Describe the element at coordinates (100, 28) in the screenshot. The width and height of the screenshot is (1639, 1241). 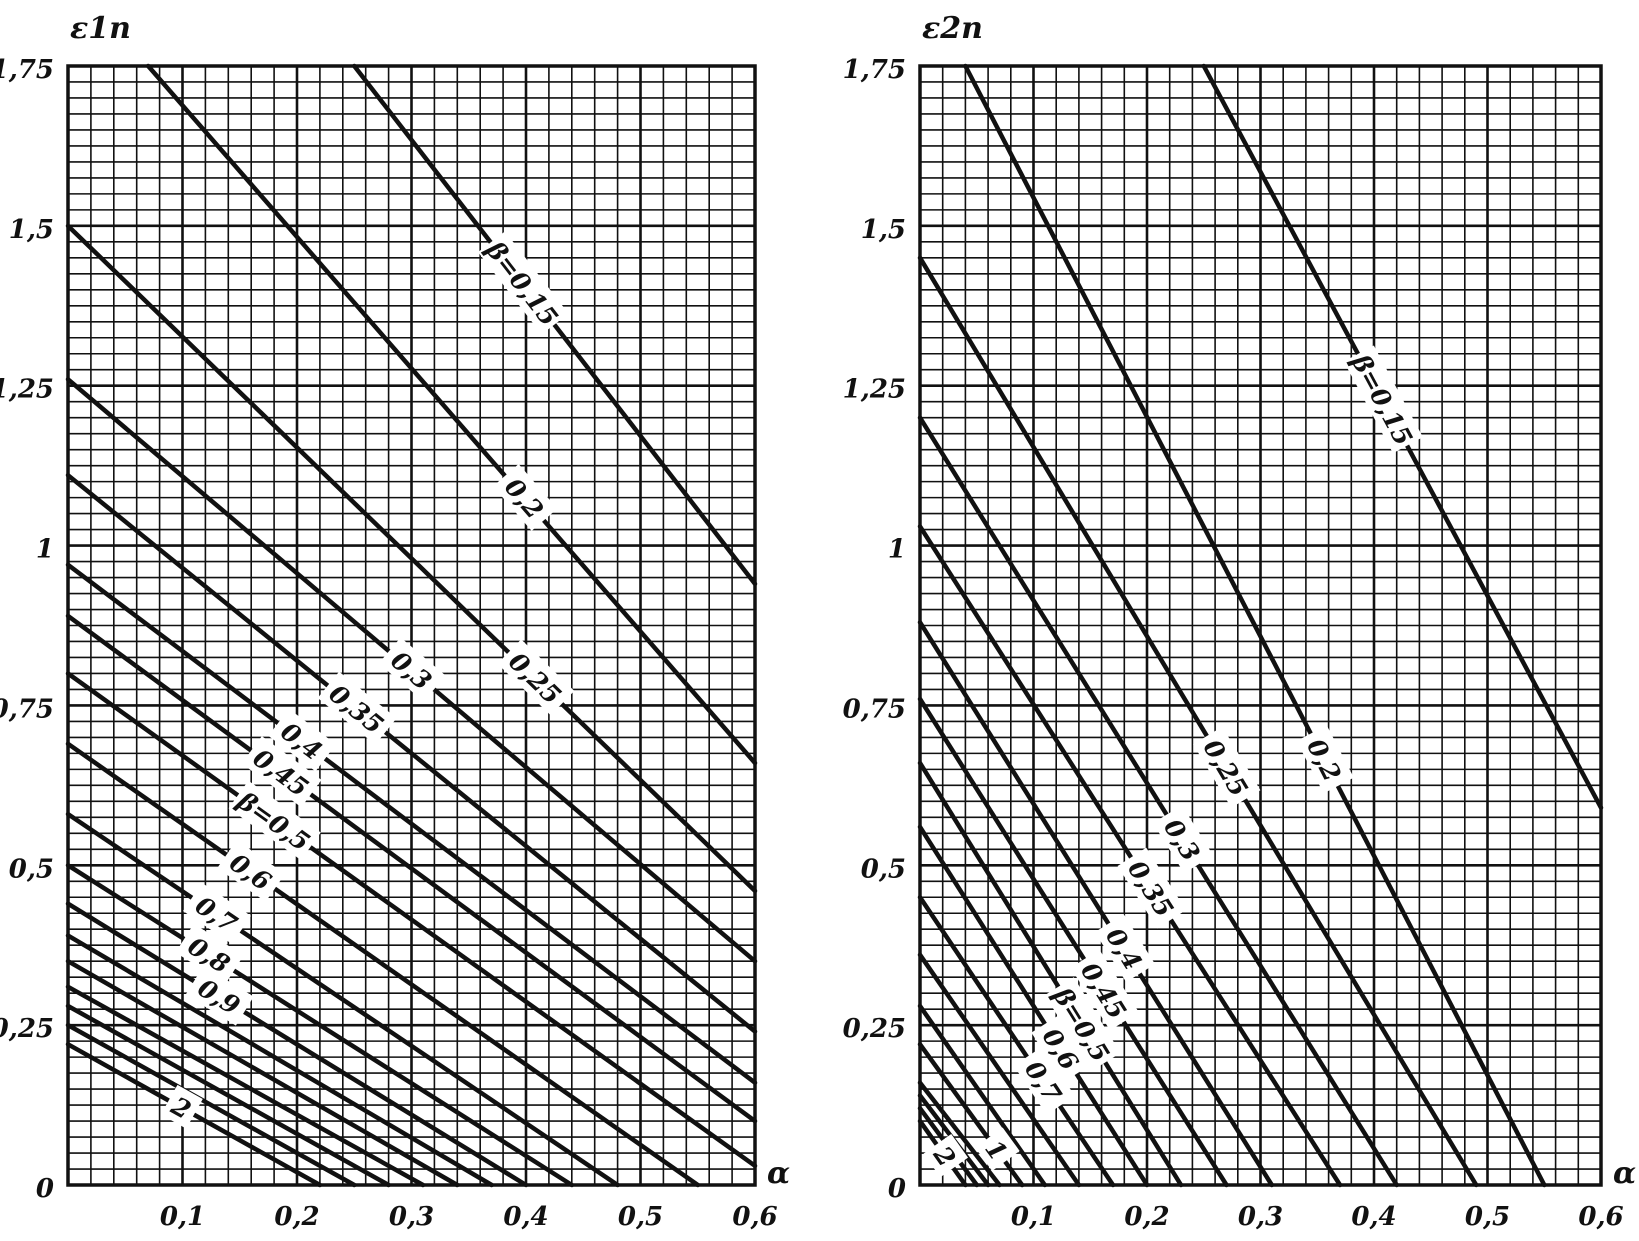
I see `y-axis-label: ε1п` at that location.